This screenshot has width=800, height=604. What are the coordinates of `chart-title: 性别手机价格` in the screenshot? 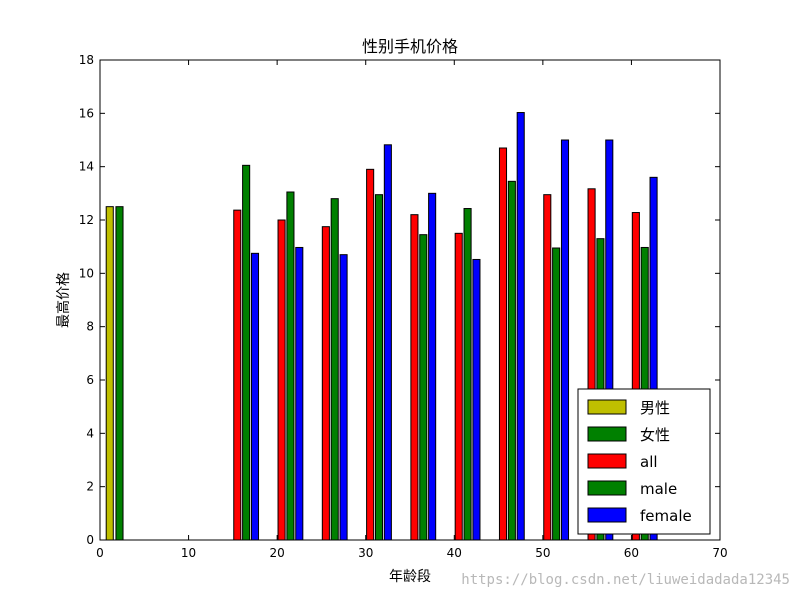 It's located at (410, 46).